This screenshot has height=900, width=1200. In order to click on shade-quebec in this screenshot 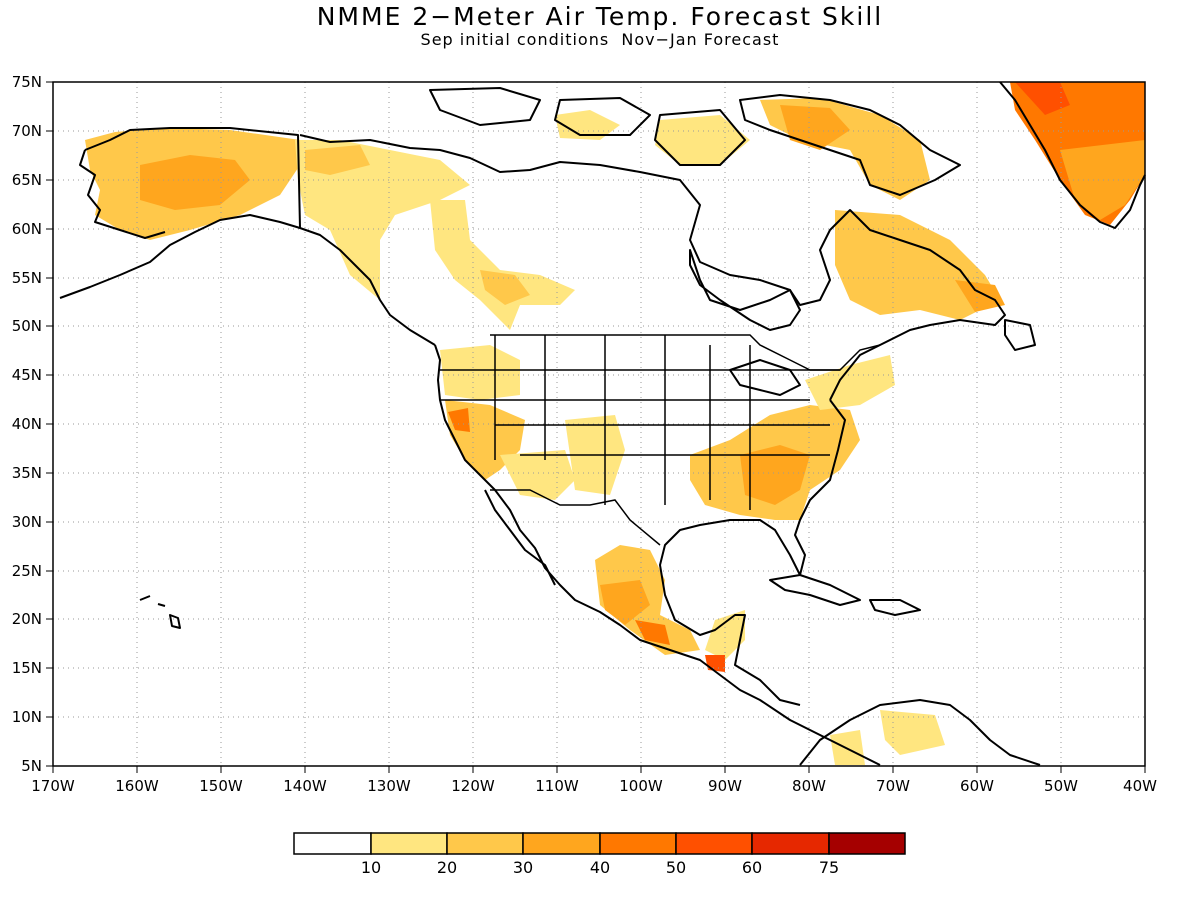, I will do `click(917, 265)`.